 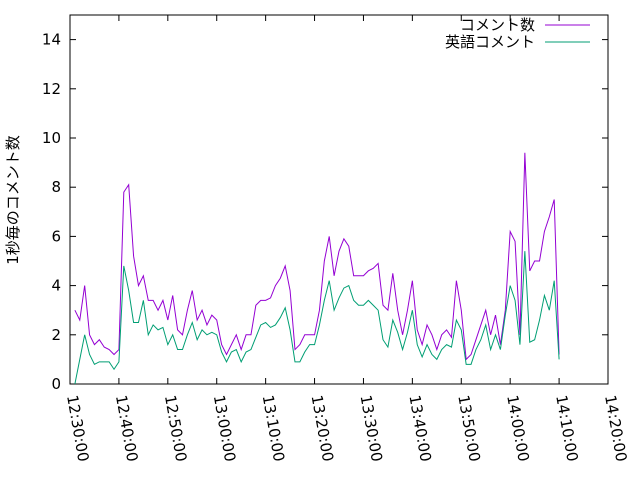 What do you see at coordinates (56, 236) in the screenshot?
I see `y-tick-label: 6` at bounding box center [56, 236].